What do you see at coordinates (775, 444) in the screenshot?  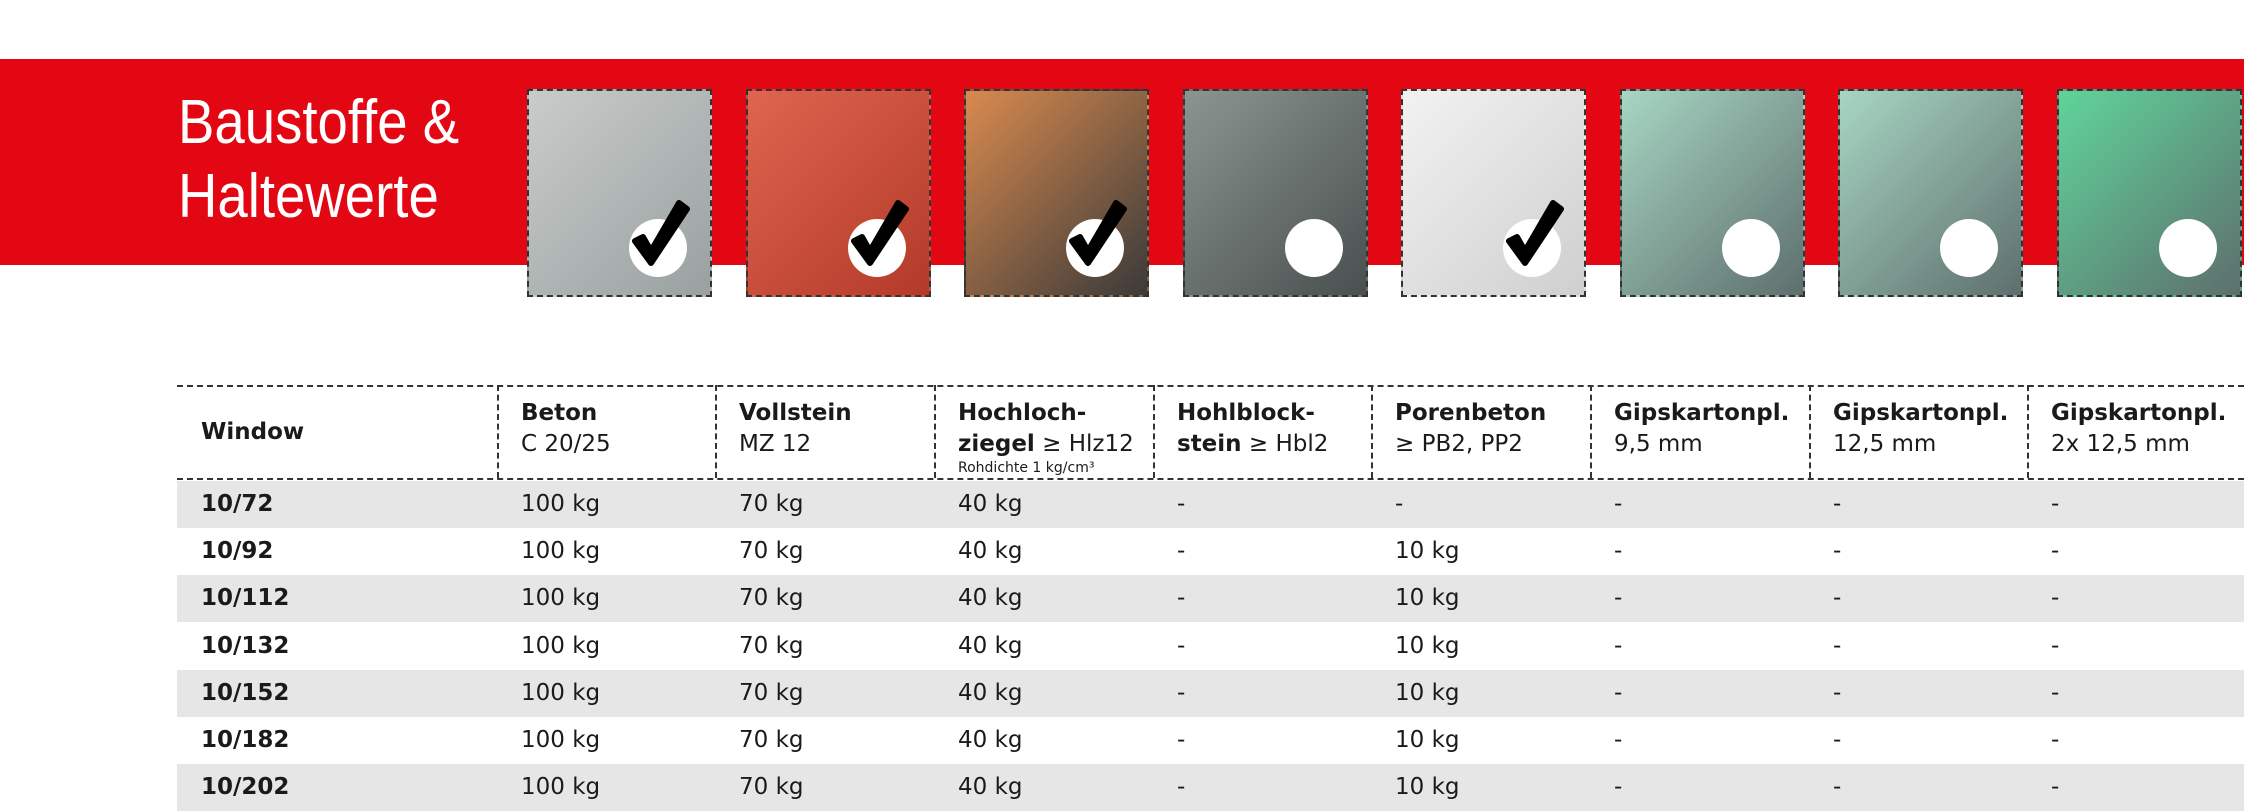 I see `header-subtitle: MZ 12` at bounding box center [775, 444].